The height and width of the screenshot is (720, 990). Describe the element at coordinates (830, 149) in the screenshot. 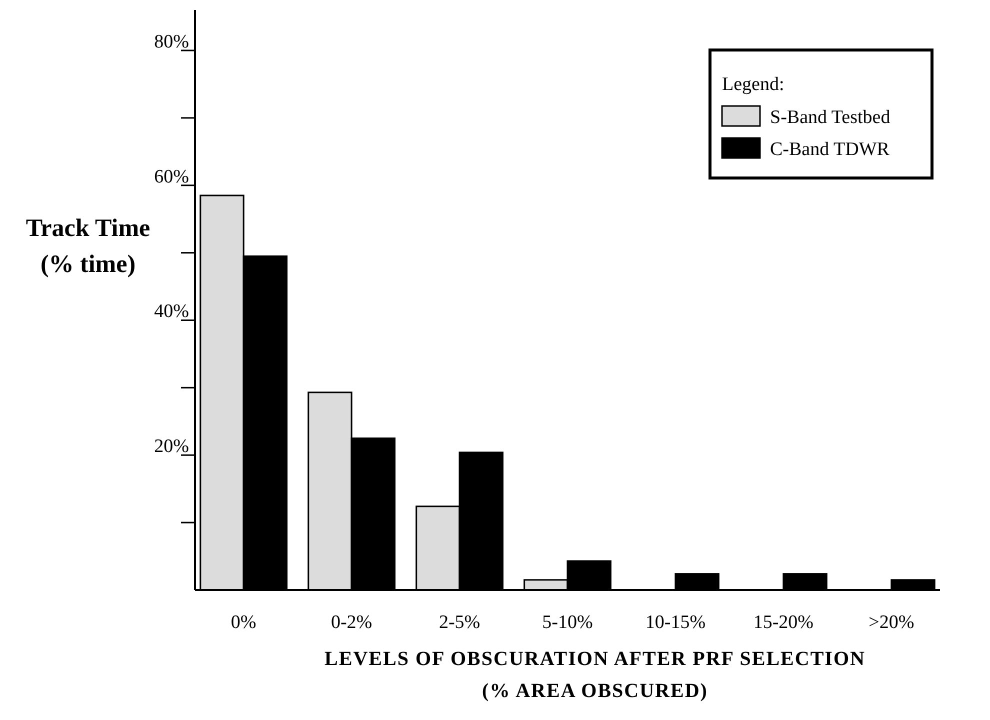

I see `legend-label: C-Band TDWR` at that location.